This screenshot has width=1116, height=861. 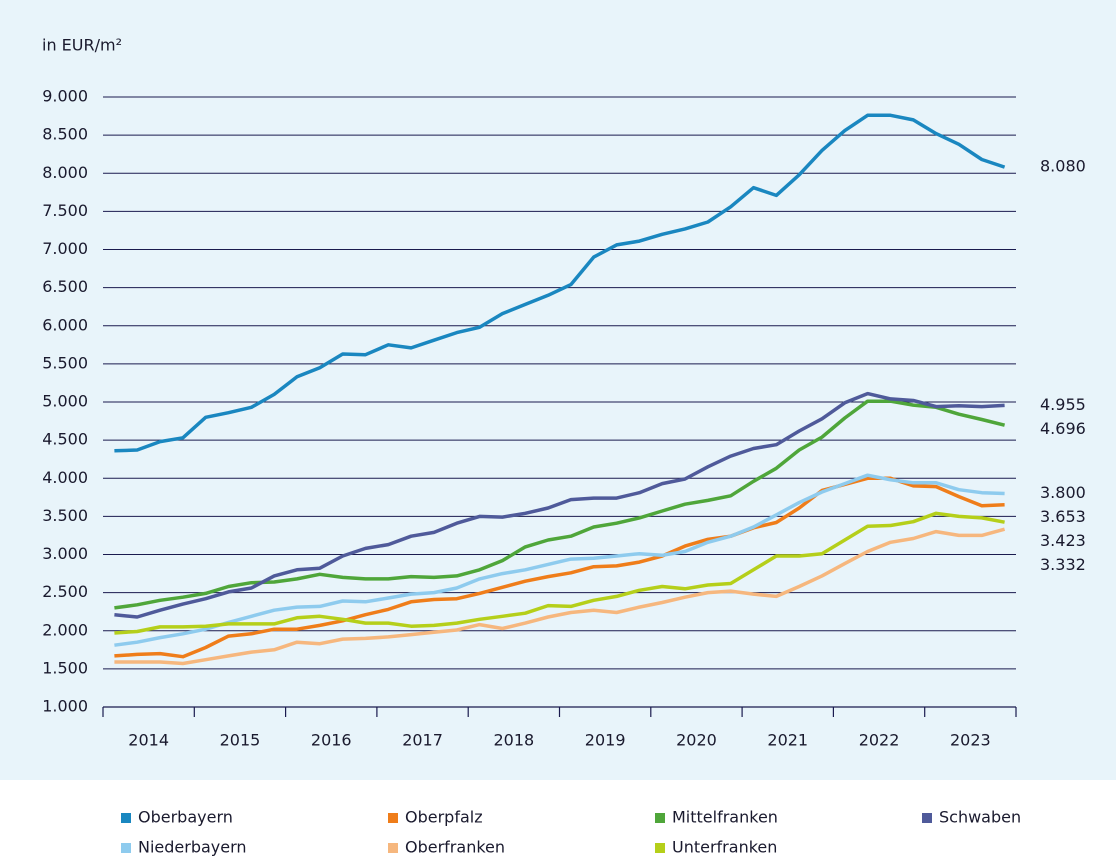 I want to click on legend-label: Mittelfranken, so click(x=725, y=817).